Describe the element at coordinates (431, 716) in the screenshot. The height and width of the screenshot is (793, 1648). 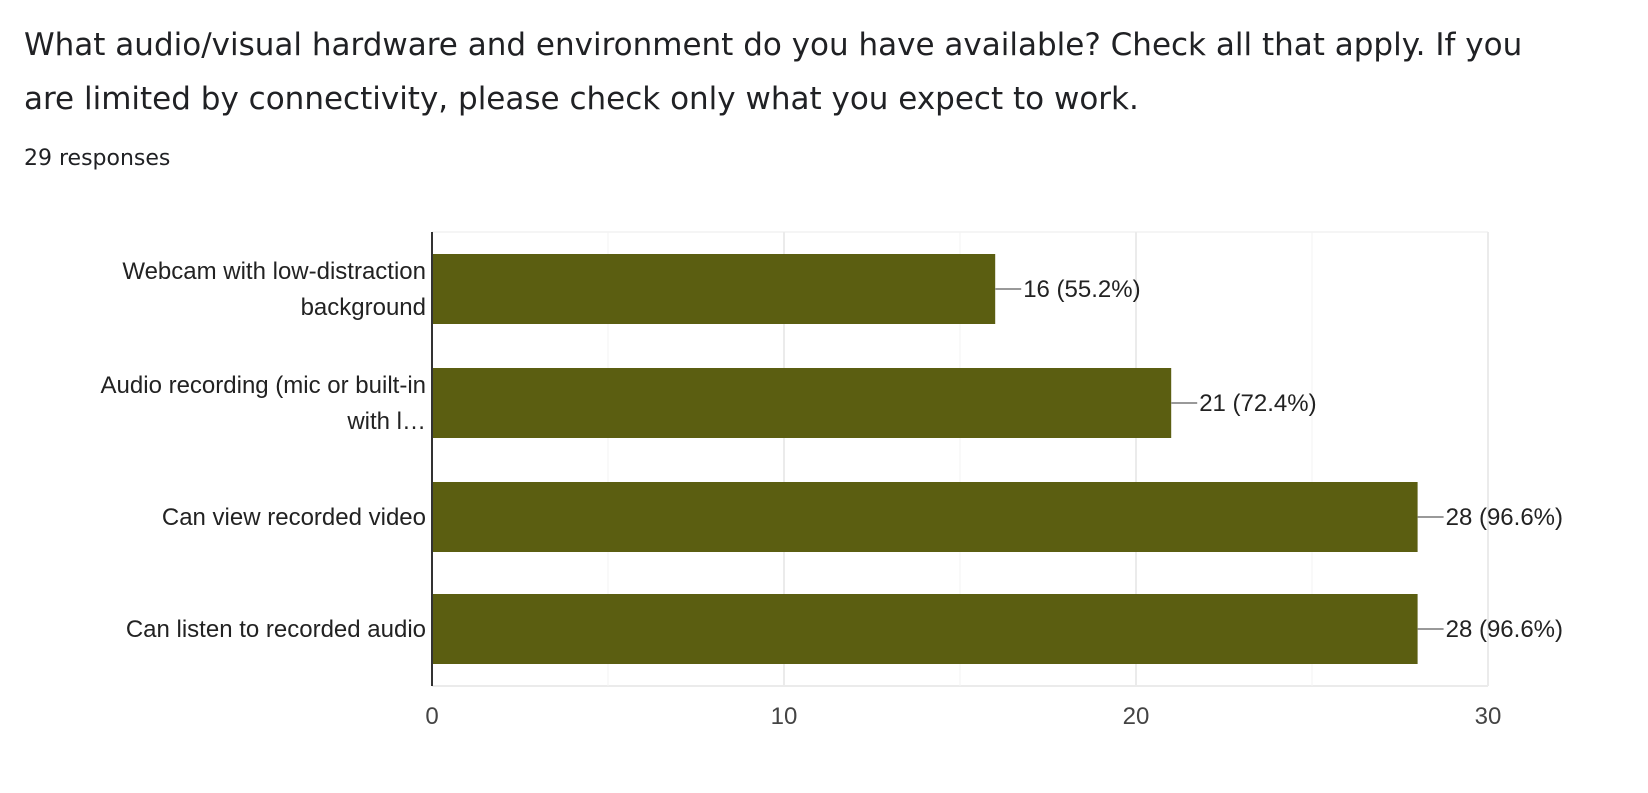
I see `x-tick-label: 0` at that location.